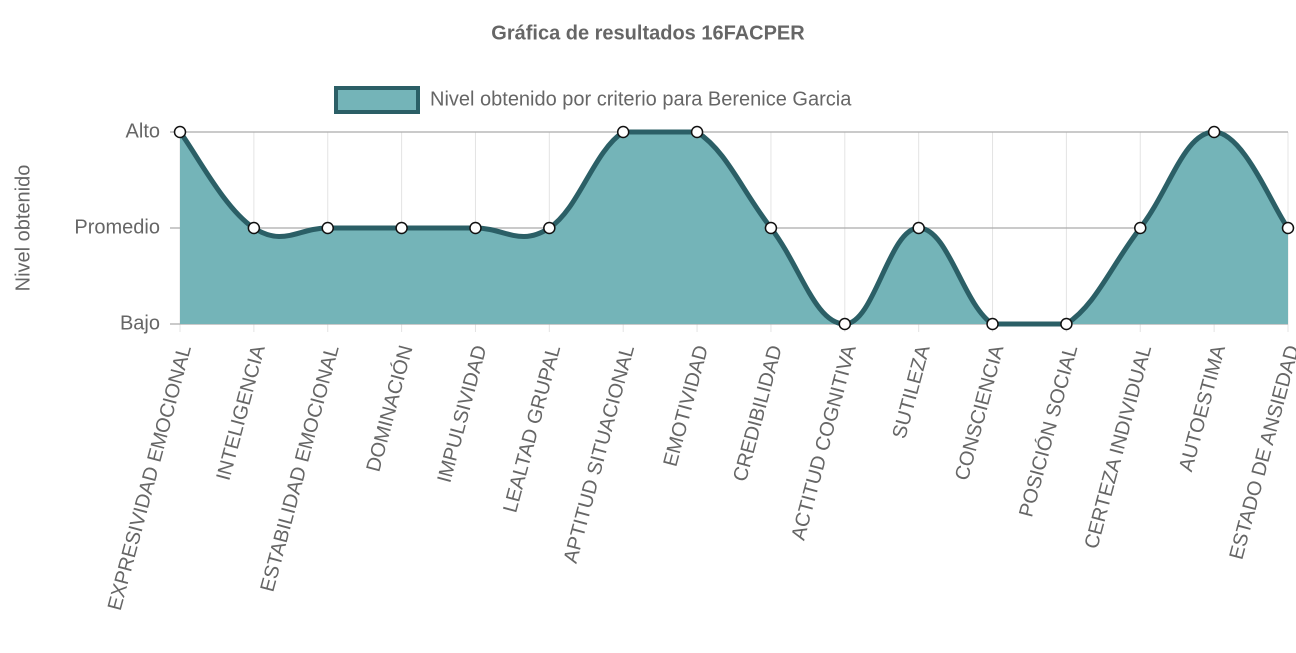 The width and height of the screenshot is (1296, 653). Describe the element at coordinates (1048, 431) in the screenshot. I see `x-tick-label: POSICIÓN SOCIAL` at that location.